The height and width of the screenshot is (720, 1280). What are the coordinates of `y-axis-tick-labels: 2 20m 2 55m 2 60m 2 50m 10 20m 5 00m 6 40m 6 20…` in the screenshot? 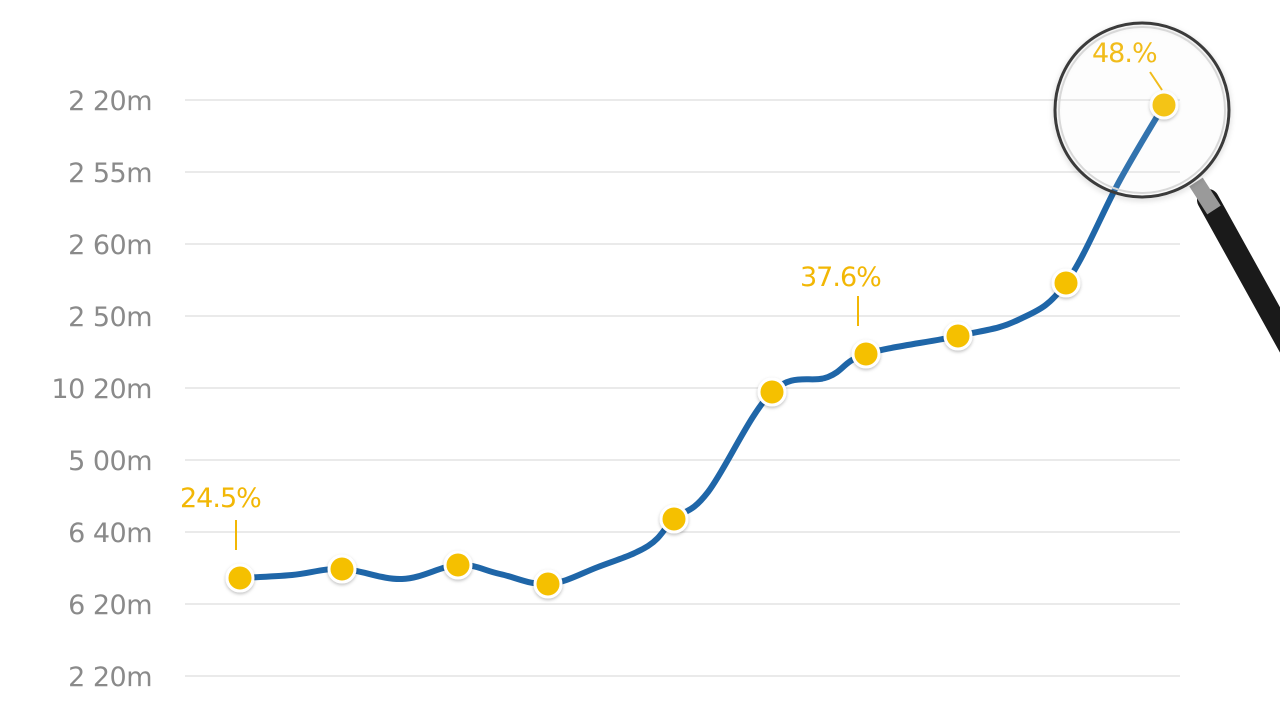 It's located at (101, 389).